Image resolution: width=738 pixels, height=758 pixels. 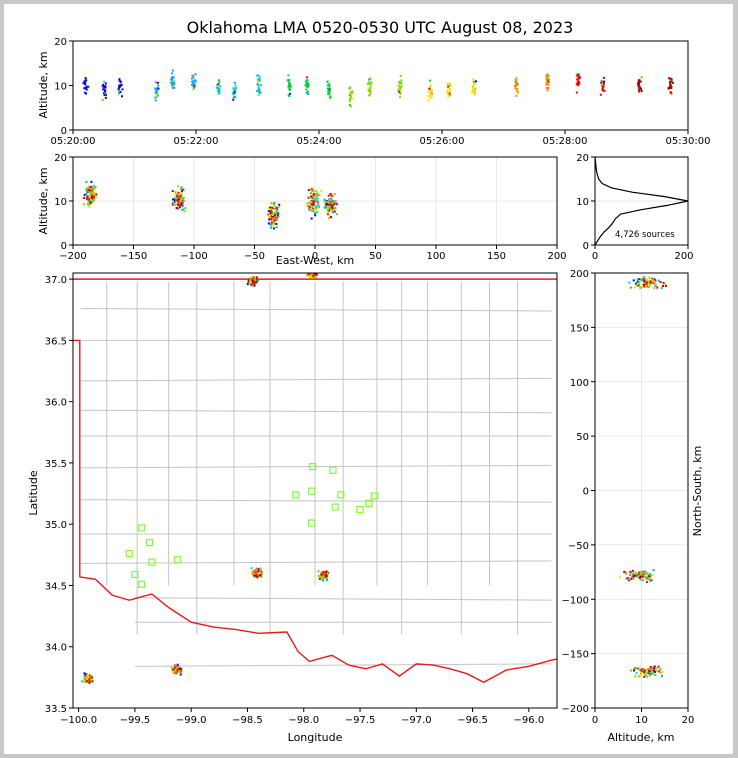 What do you see at coordinates (315, 737) in the screenshot?
I see `map-xlabel: Longitude` at bounding box center [315, 737].